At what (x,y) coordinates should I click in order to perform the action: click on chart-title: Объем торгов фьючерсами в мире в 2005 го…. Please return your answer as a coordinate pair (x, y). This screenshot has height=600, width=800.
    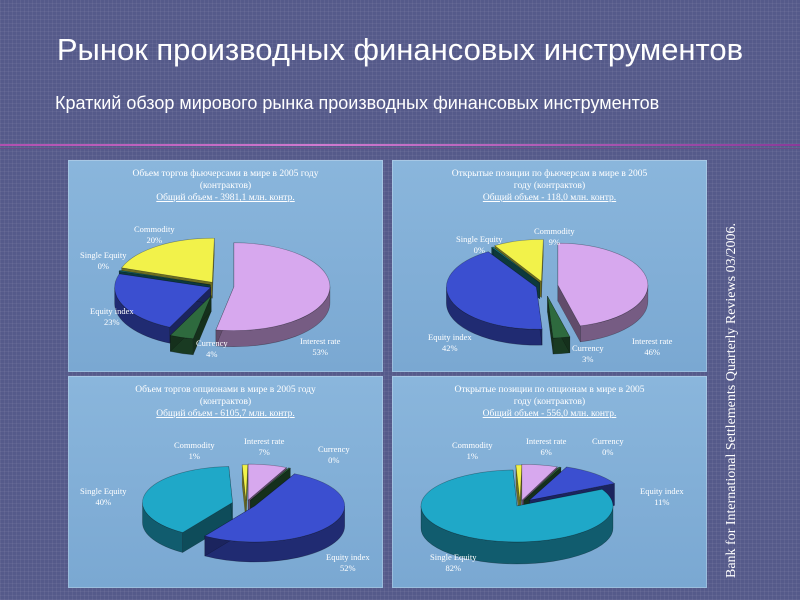
    Looking at the image, I should click on (225, 174).